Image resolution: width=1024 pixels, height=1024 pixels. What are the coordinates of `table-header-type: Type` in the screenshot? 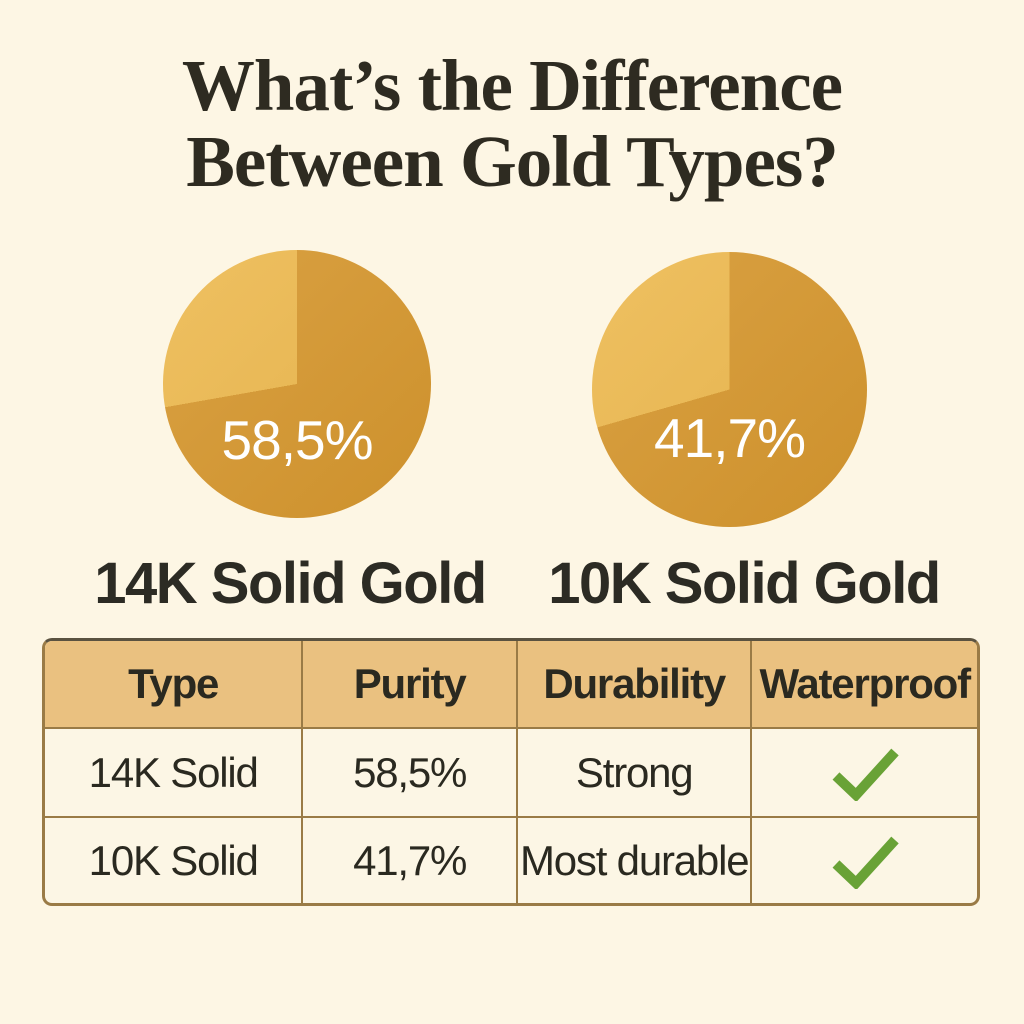 It's located at (174, 685).